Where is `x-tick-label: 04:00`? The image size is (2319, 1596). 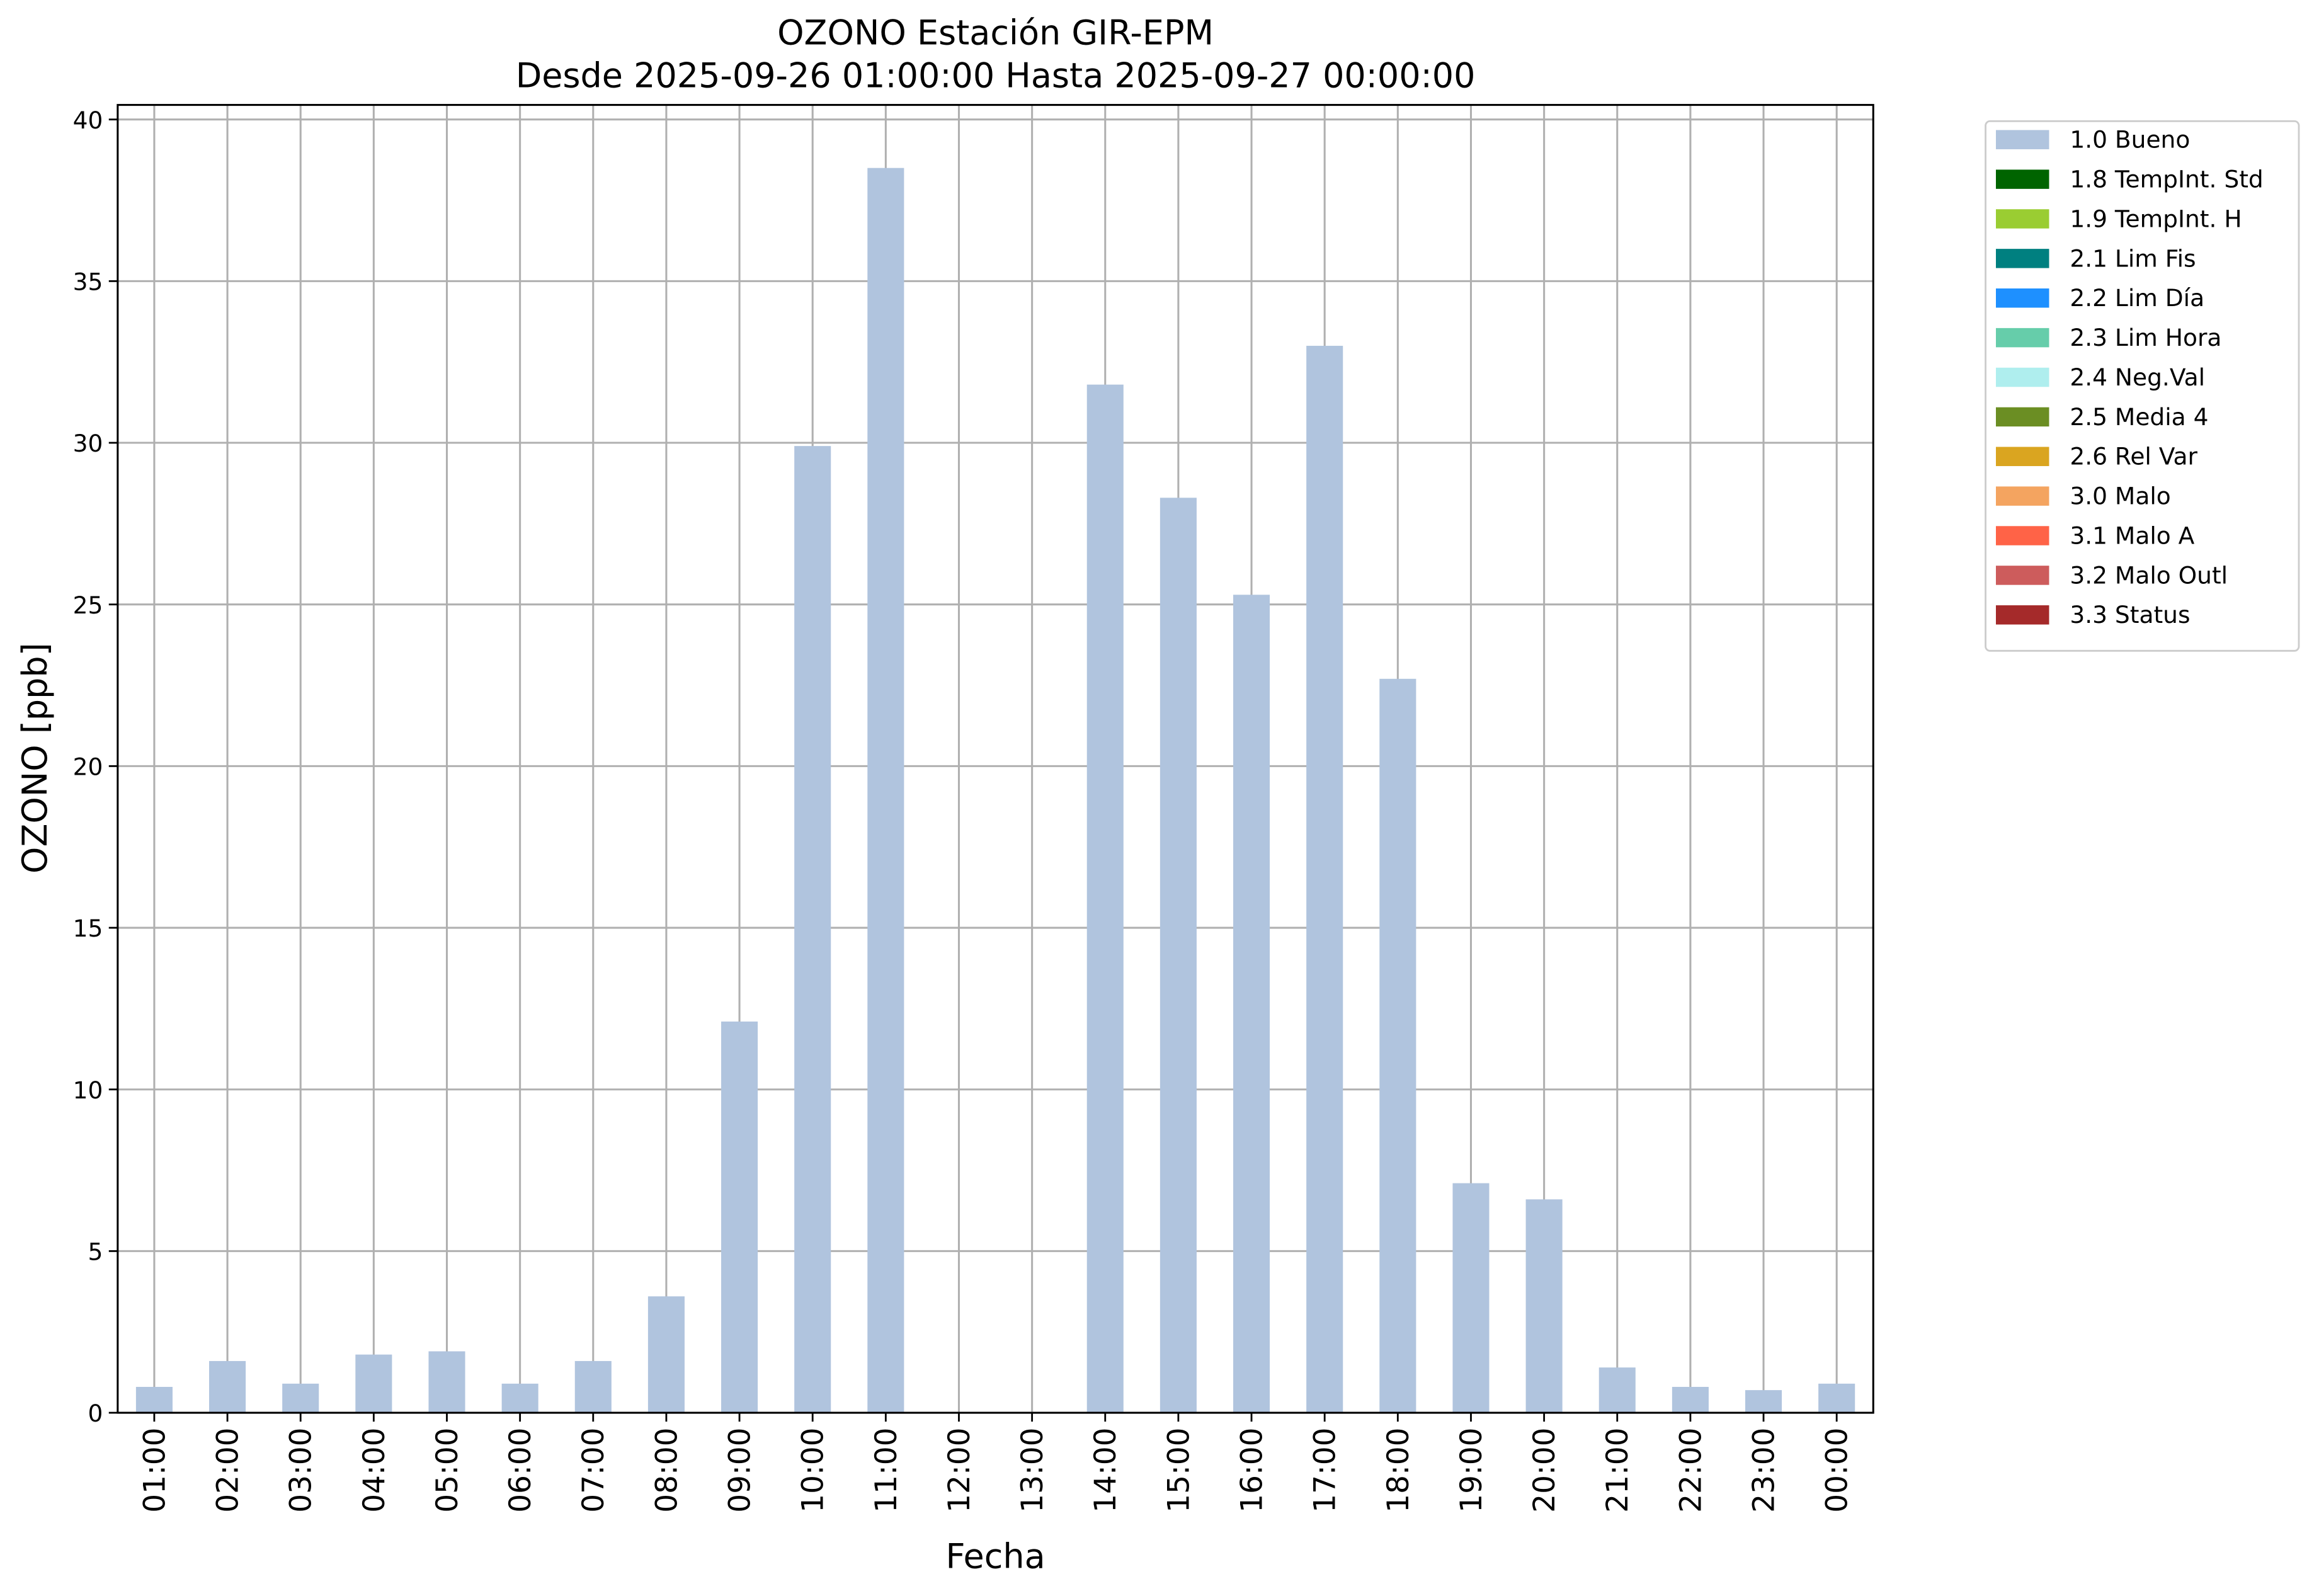 x-tick-label: 04:00 is located at coordinates (374, 1470).